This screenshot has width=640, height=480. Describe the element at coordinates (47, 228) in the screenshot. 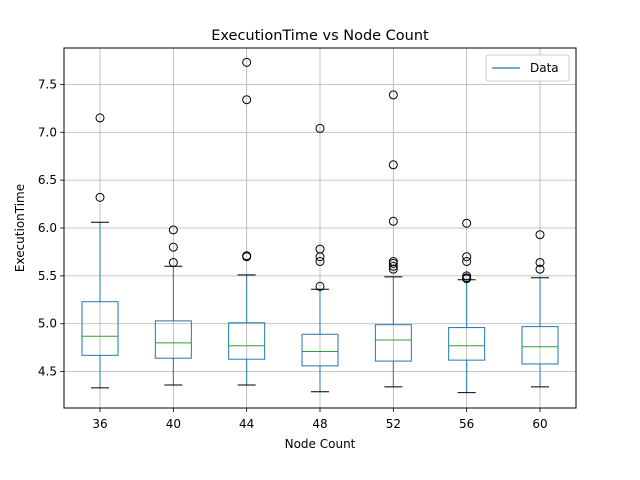

I see `y-tick-label: 6.0` at that location.